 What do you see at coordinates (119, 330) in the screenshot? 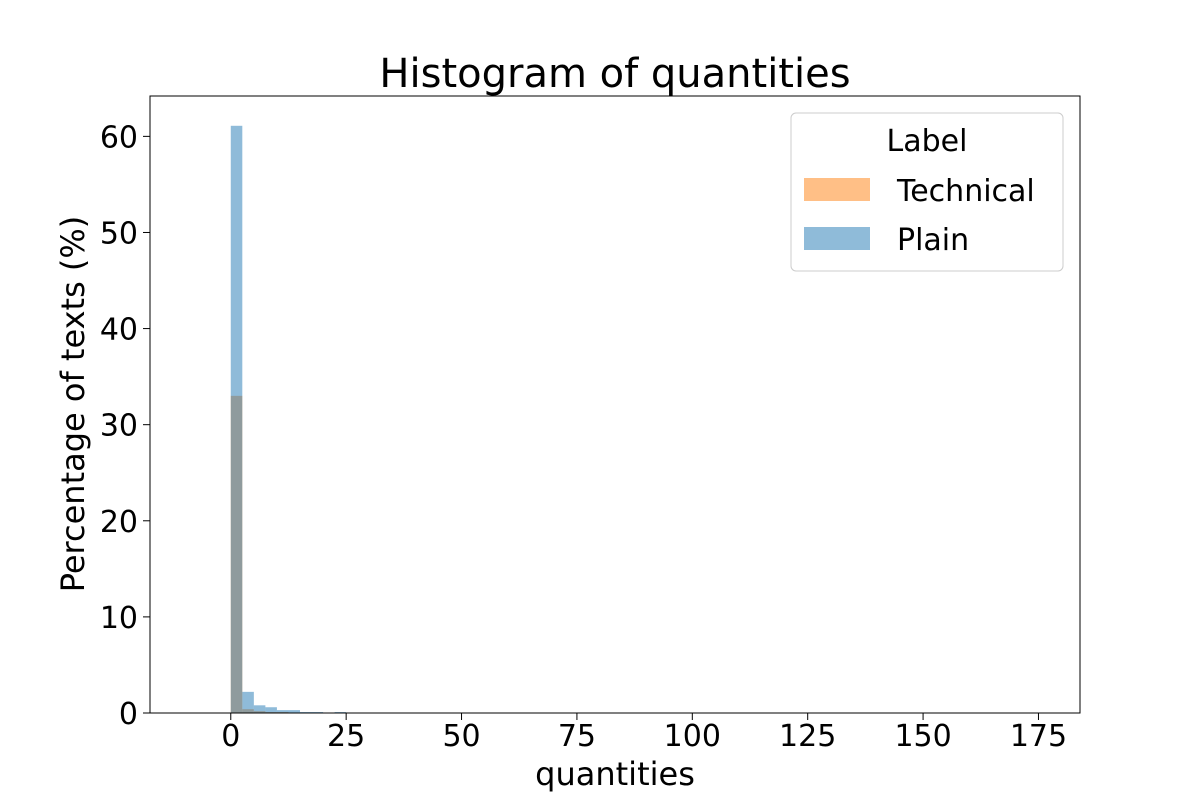
I see `y-tick-label: 40` at bounding box center [119, 330].